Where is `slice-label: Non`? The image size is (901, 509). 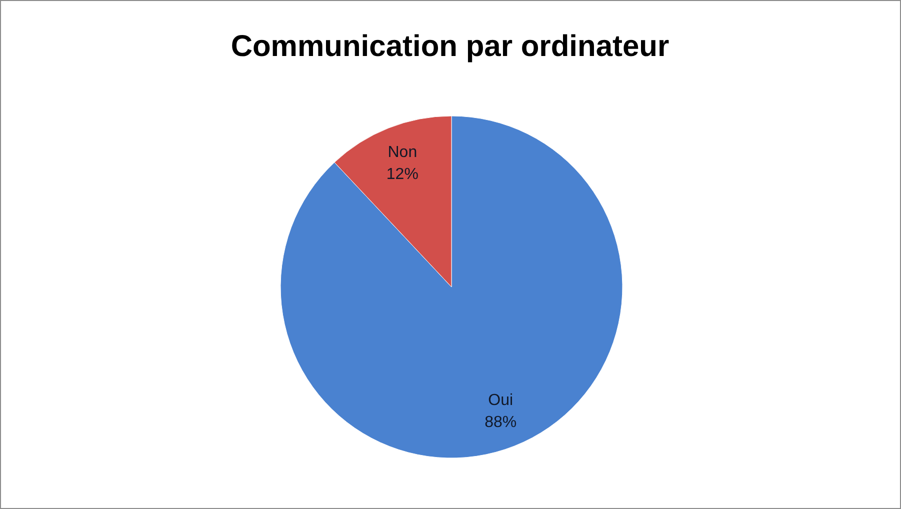 slice-label: Non is located at coordinates (403, 153).